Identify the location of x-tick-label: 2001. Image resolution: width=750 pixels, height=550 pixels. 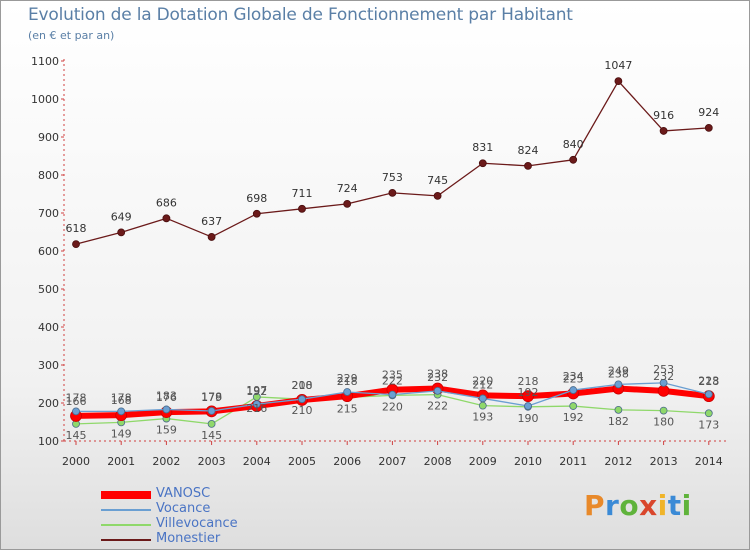
(121, 461).